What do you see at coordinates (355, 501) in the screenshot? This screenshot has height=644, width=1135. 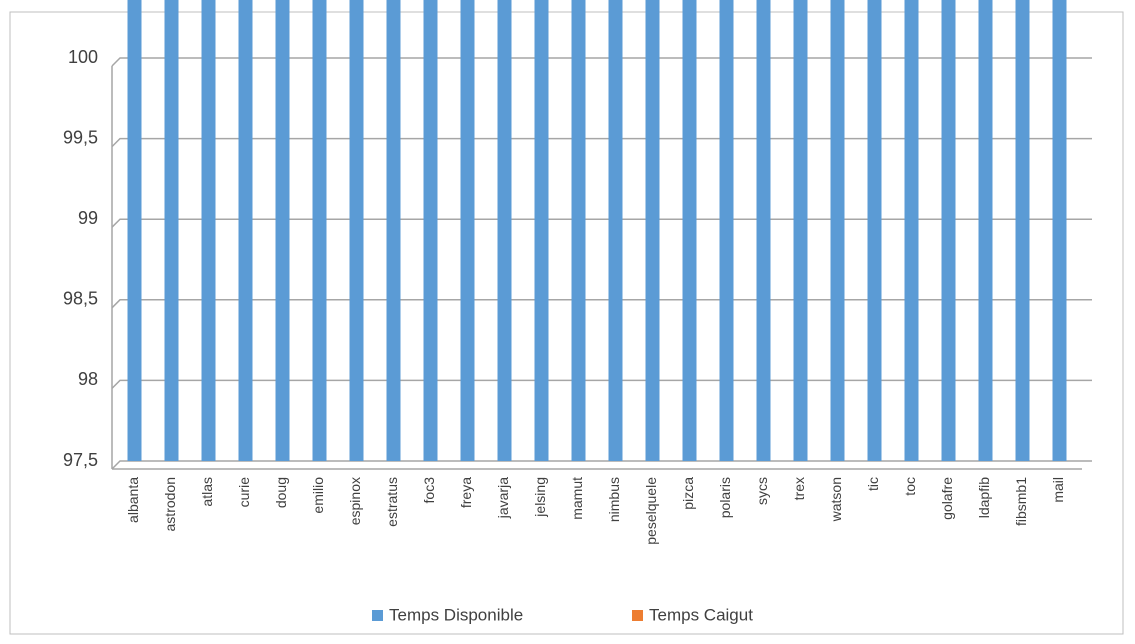 I see `x-tick-label: espinox` at bounding box center [355, 501].